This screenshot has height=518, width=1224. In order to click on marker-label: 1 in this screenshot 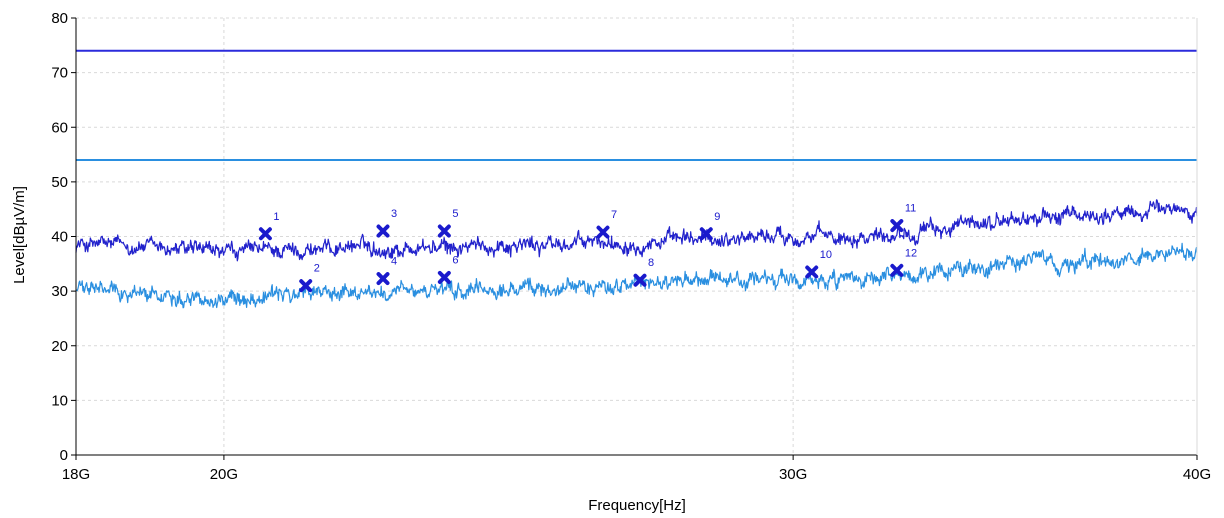, I will do `click(276, 217)`.